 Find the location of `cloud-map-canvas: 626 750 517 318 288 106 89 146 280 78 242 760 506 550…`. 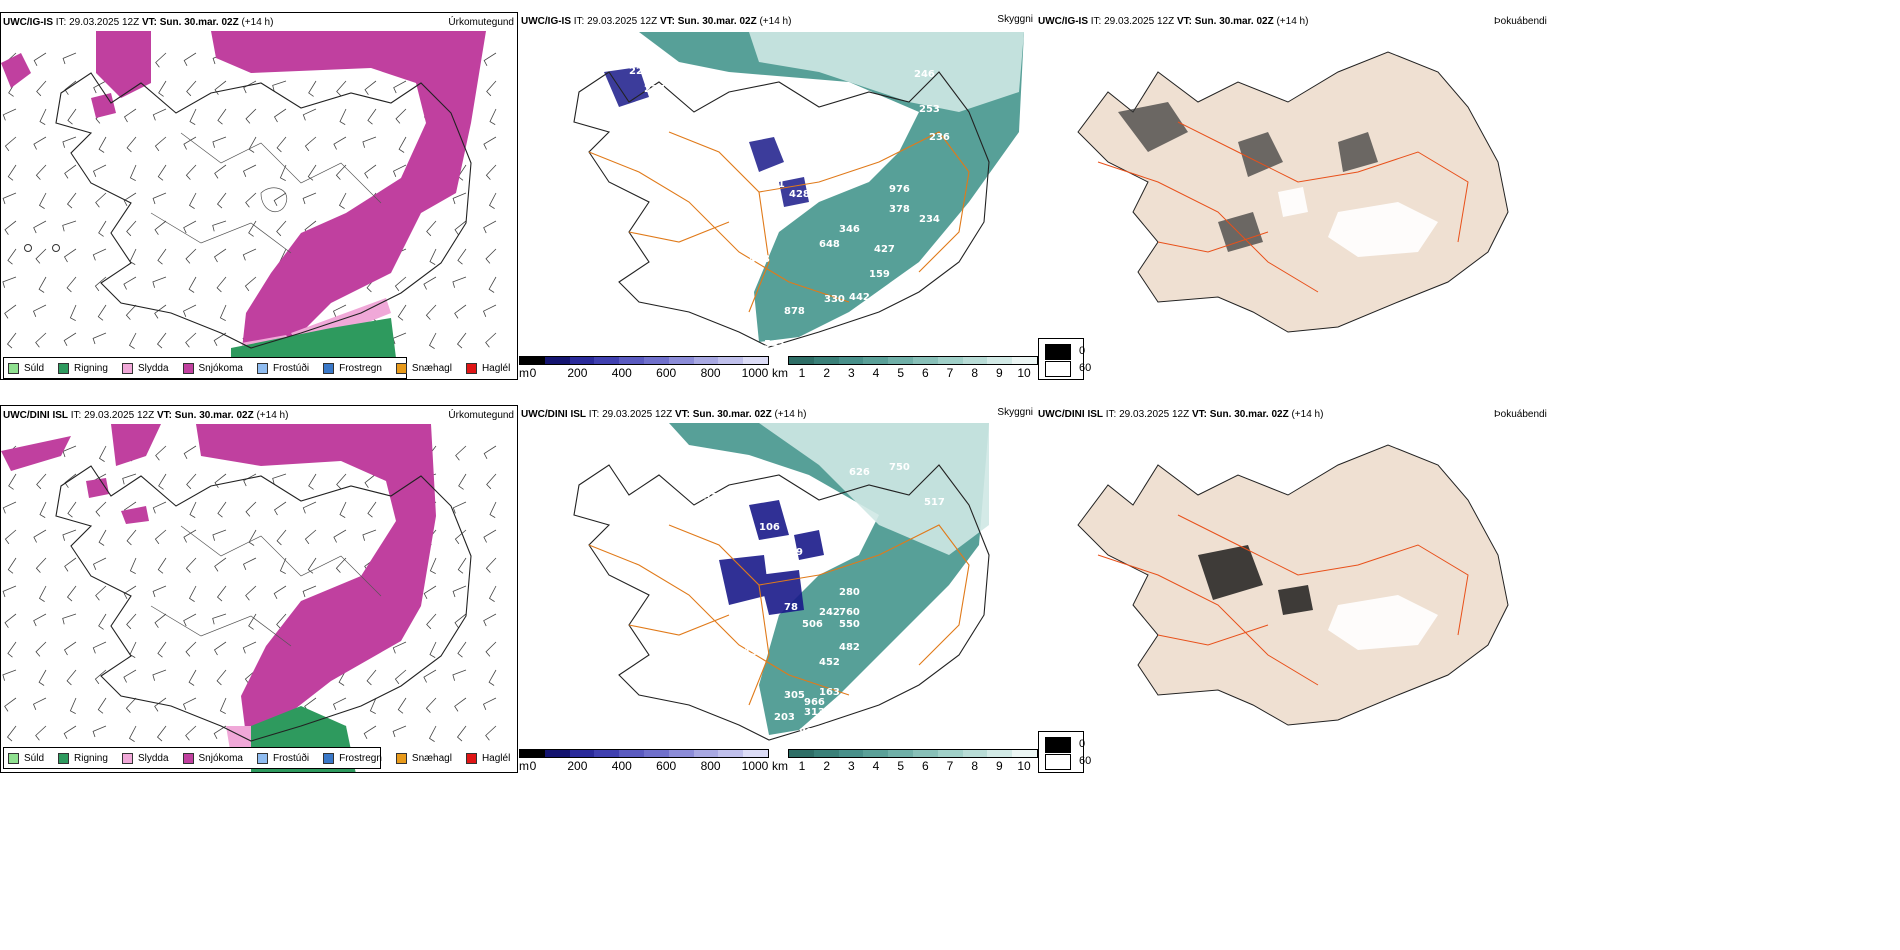

cloud-map-canvas: 626 750 517 318 288 106 89 146 280 78 242 760 506 550… is located at coordinates (781, 582).